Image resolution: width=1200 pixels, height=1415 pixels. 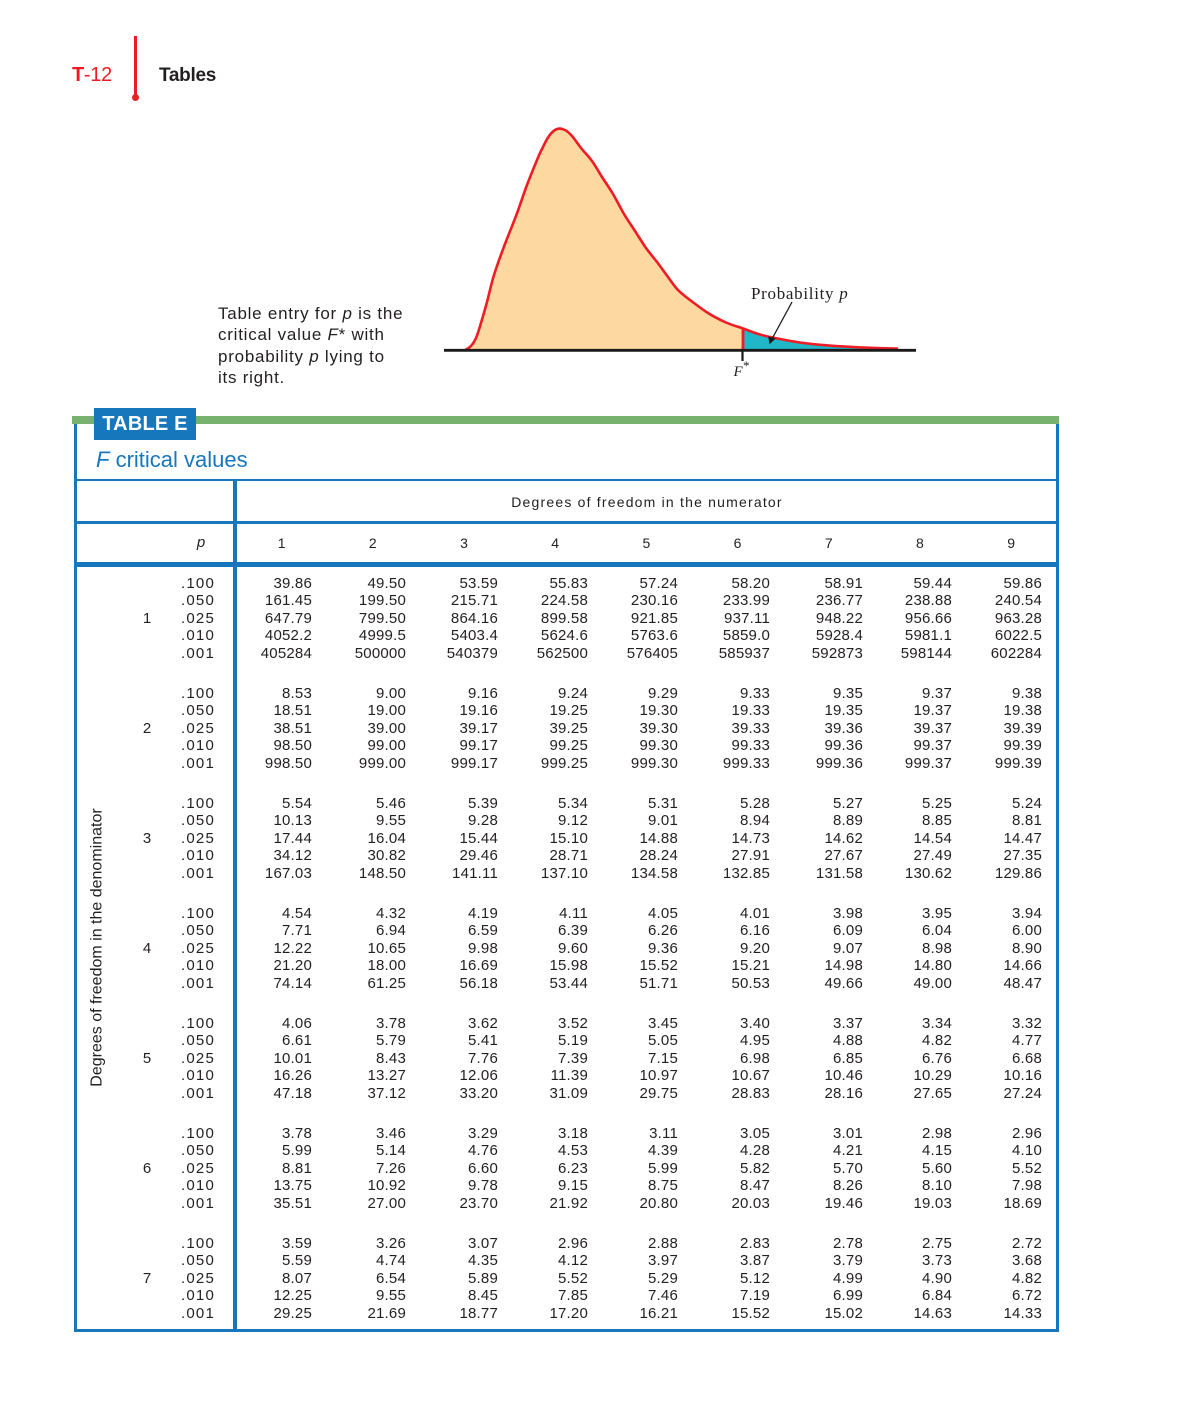 What do you see at coordinates (799, 293) in the screenshot?
I see `svg-text: Probability p` at bounding box center [799, 293].